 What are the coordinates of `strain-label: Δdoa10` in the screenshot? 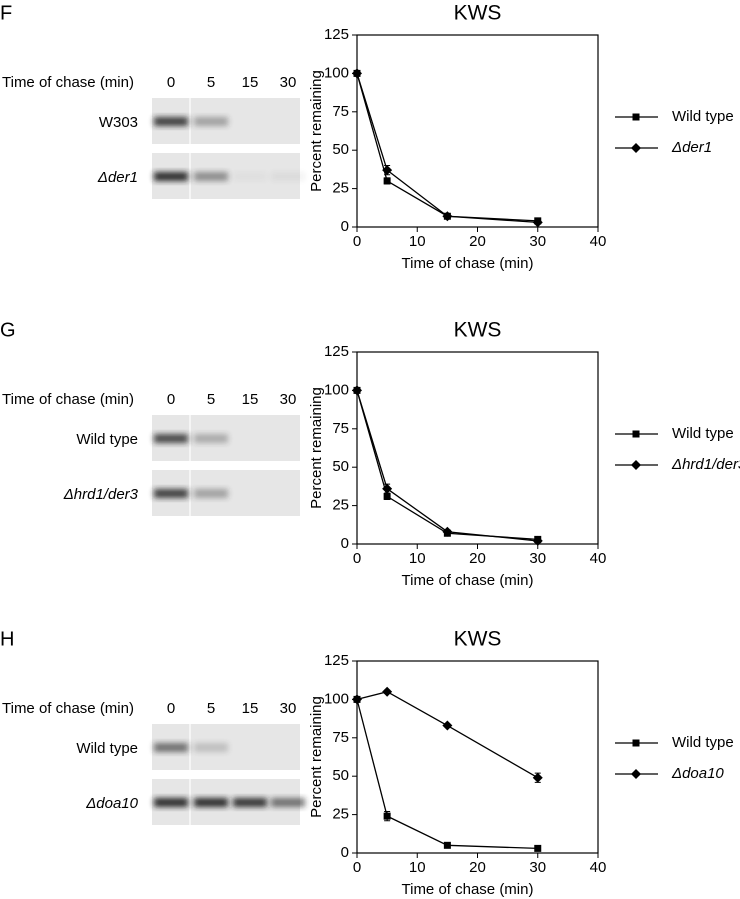 It's located at (111, 803).